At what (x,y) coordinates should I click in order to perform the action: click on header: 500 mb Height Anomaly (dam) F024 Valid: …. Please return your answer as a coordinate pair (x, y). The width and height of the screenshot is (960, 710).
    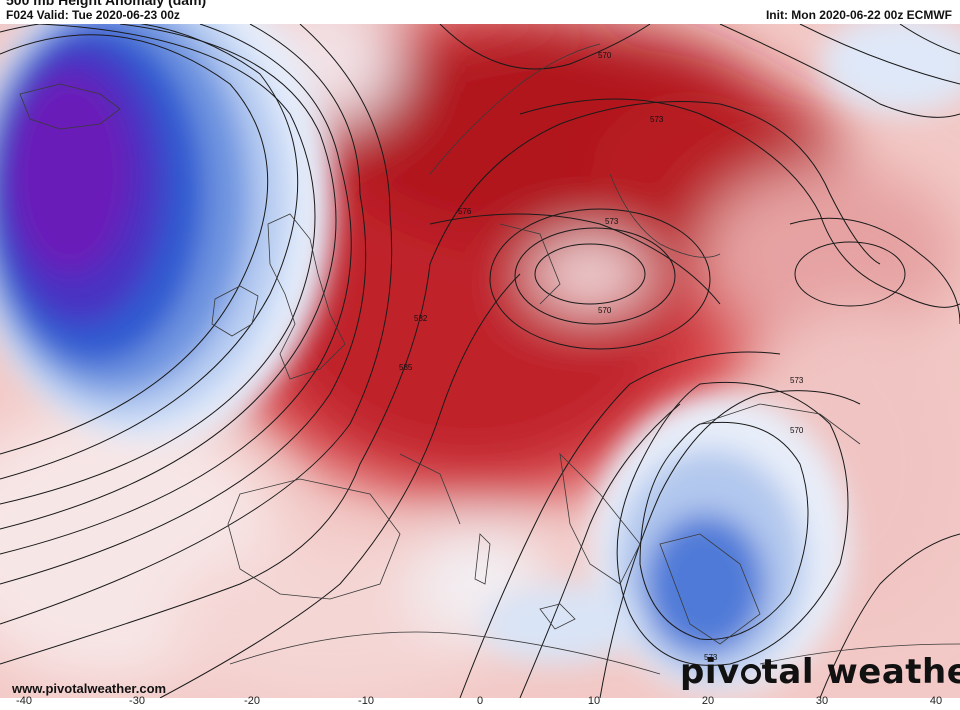
    Looking at the image, I should click on (480, 12).